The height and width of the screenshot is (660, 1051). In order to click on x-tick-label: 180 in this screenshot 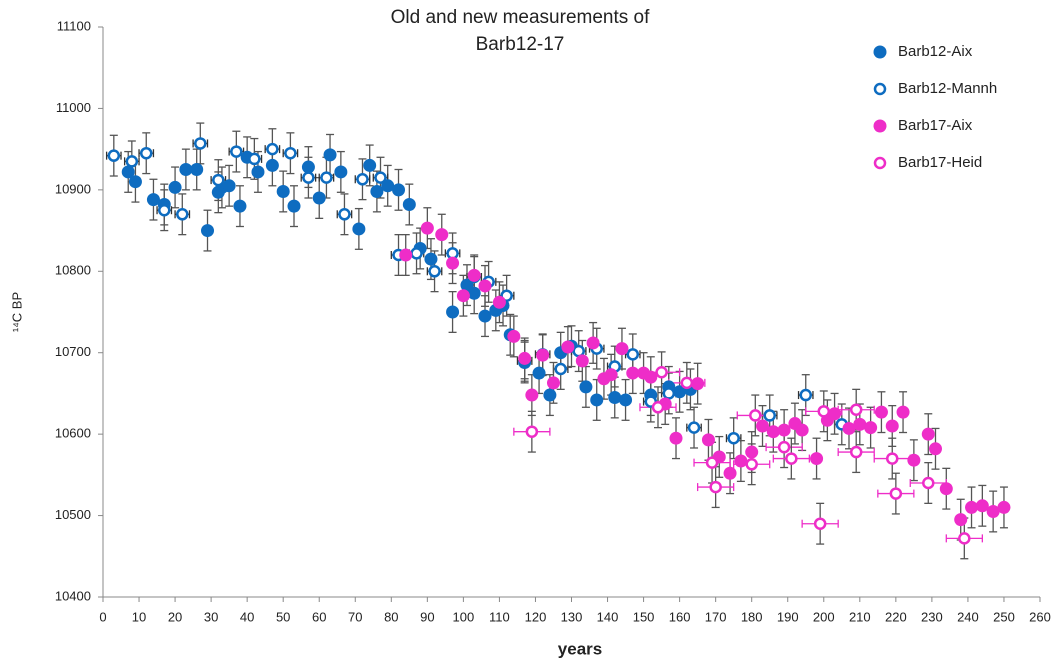, I will do `click(752, 616)`.